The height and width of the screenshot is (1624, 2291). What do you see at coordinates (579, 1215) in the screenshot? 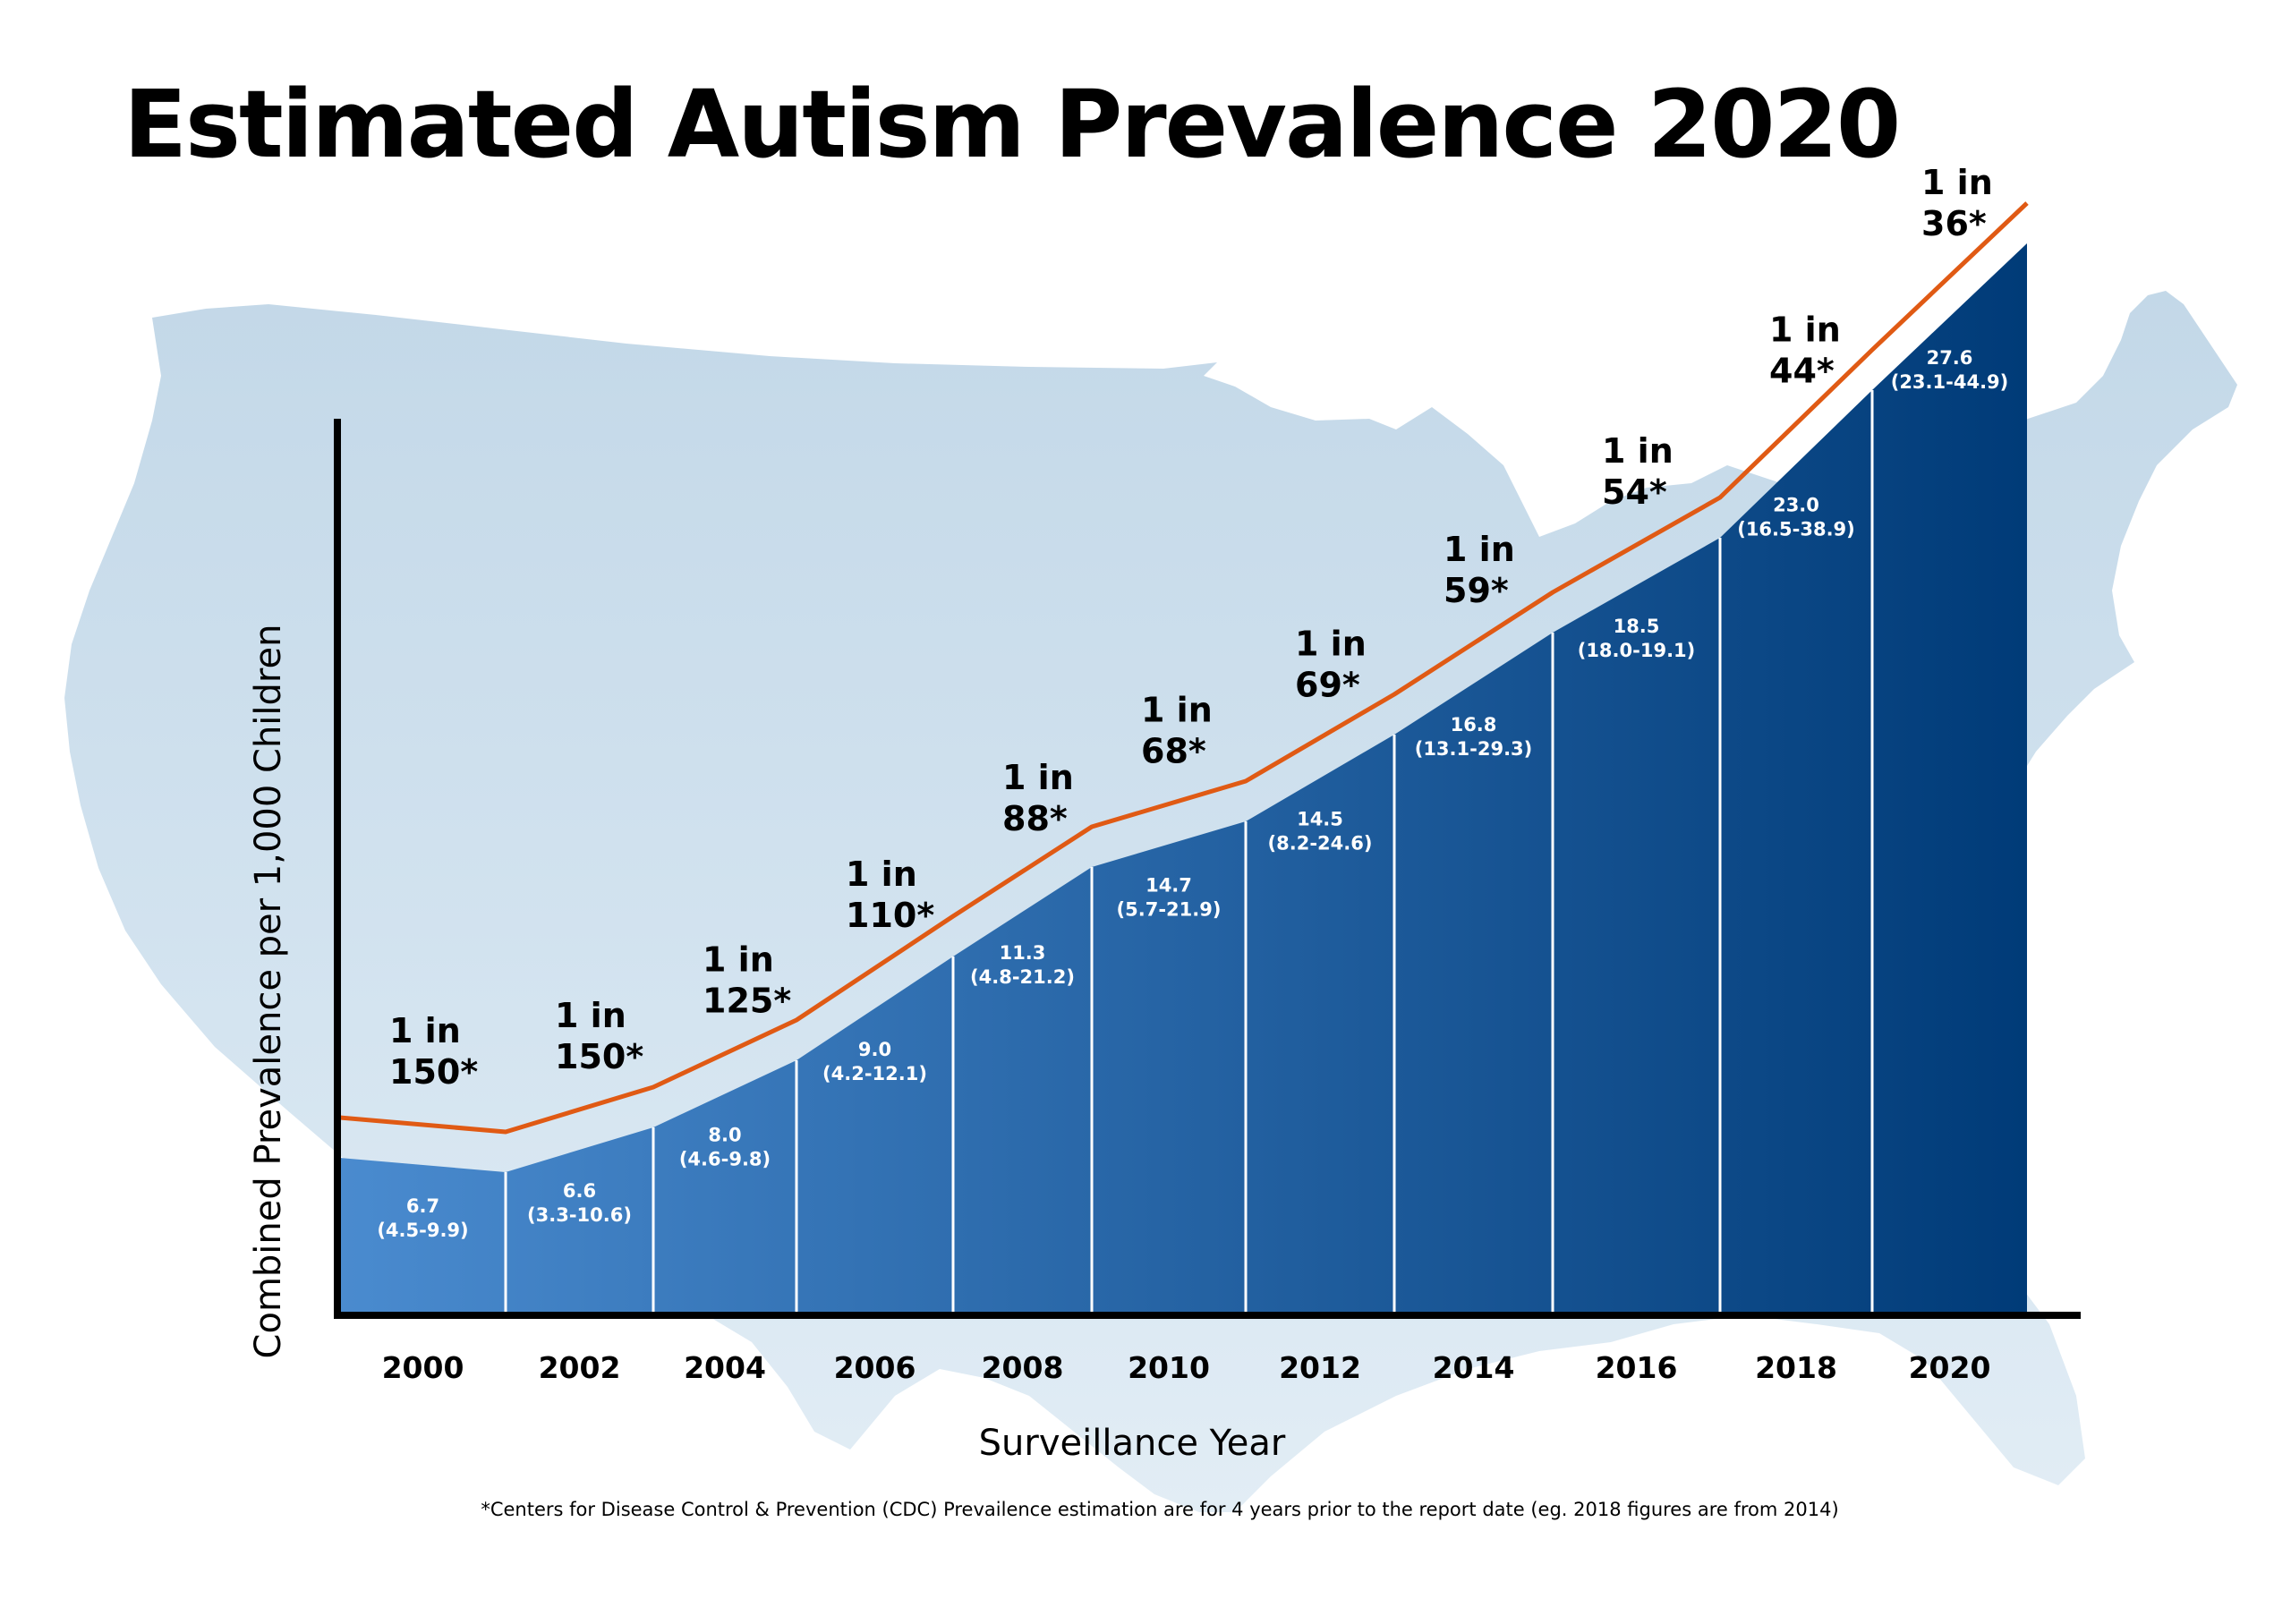
I see `data-range-label: (3.3-10.6)` at bounding box center [579, 1215].